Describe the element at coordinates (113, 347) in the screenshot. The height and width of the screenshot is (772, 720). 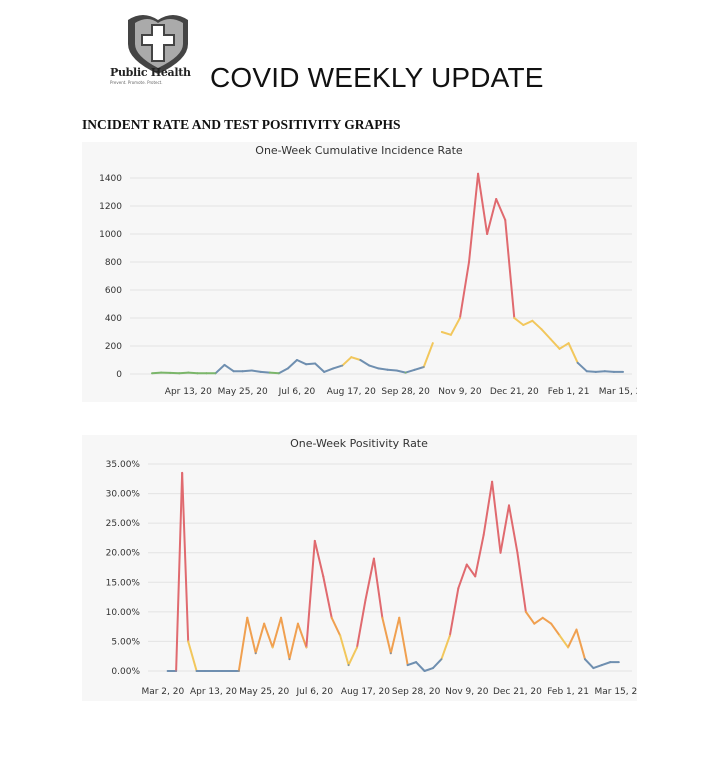
I see `y-tick-label: 200` at that location.